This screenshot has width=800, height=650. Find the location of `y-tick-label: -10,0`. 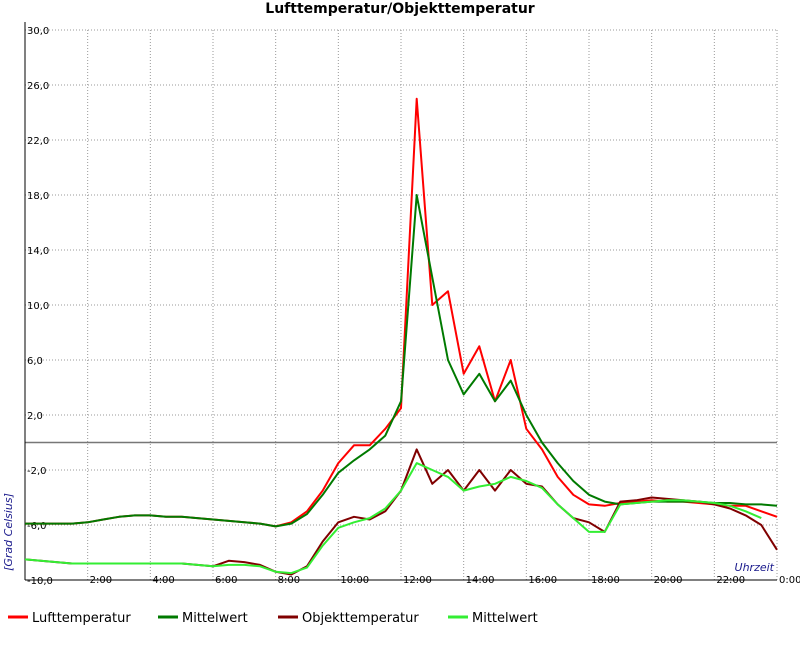

y-tick-label: -10,0 is located at coordinates (40, 581).